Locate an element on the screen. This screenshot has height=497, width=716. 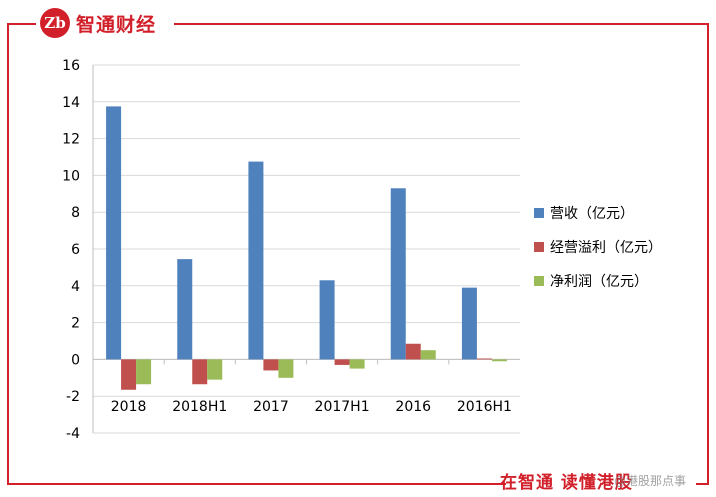
y-axis-ticks: -4 -2 0 2 4 6 8 10 12 14 16 is located at coordinates (71, 250).